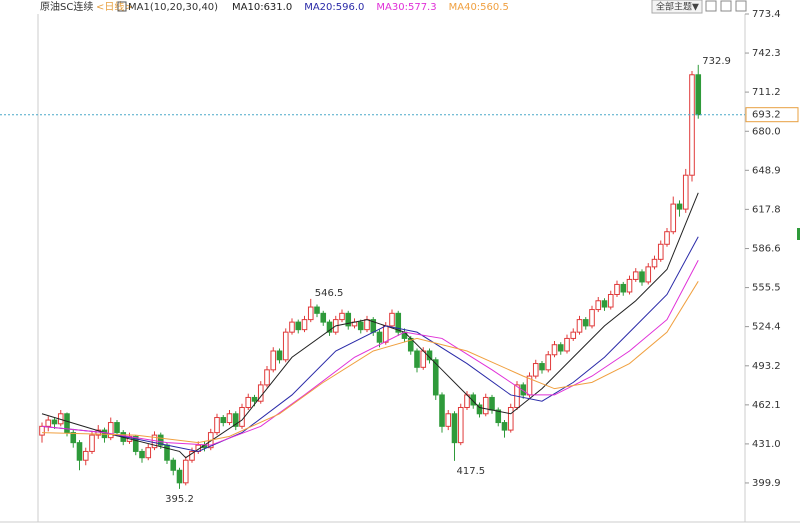  I want to click on period-label: <日线>, so click(114, 6).